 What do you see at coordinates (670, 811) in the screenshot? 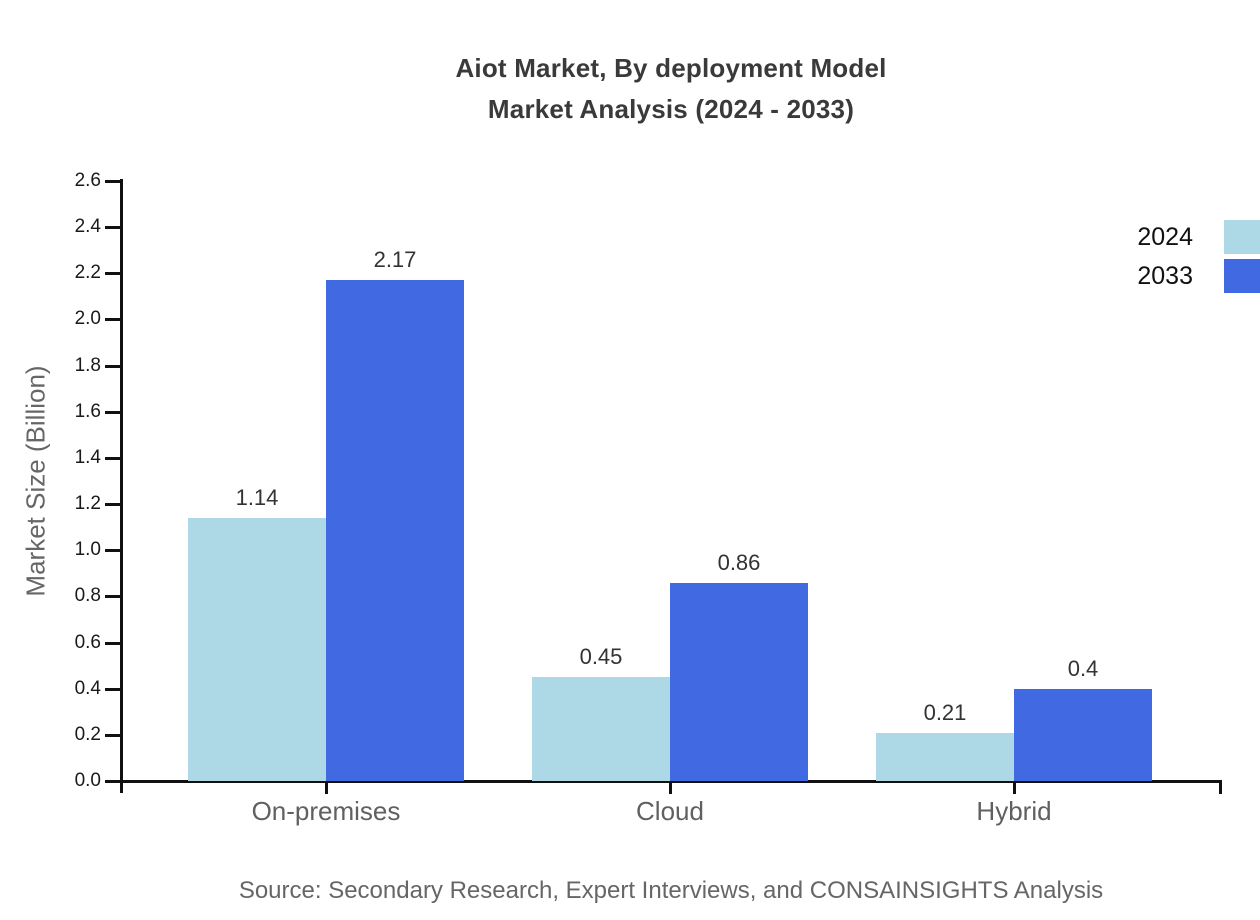
I see `x-category-label: Cloud` at bounding box center [670, 811].